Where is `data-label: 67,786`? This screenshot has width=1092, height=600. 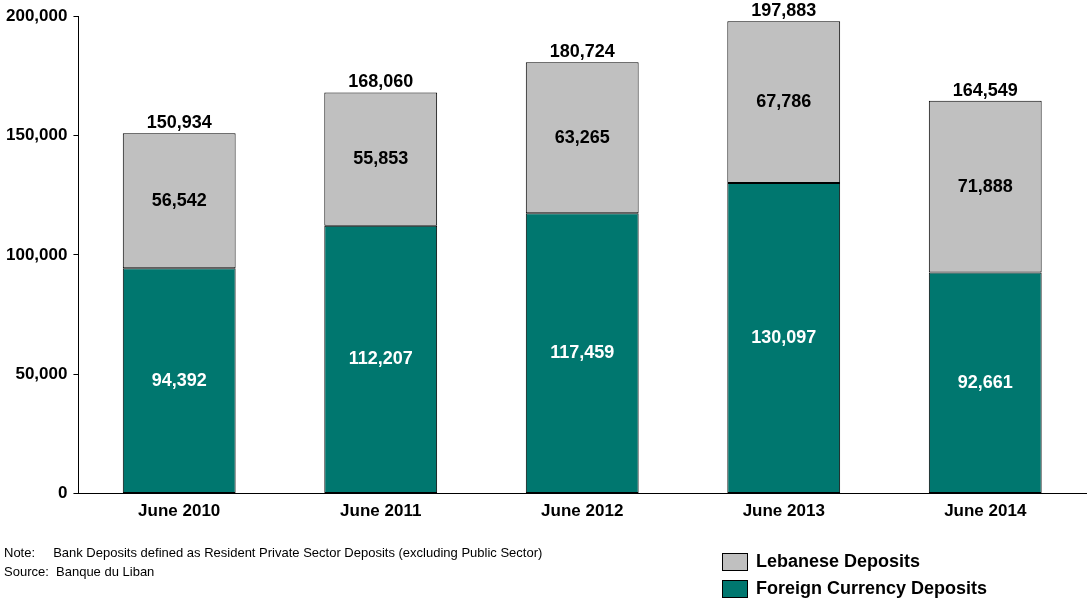 data-label: 67,786 is located at coordinates (784, 101).